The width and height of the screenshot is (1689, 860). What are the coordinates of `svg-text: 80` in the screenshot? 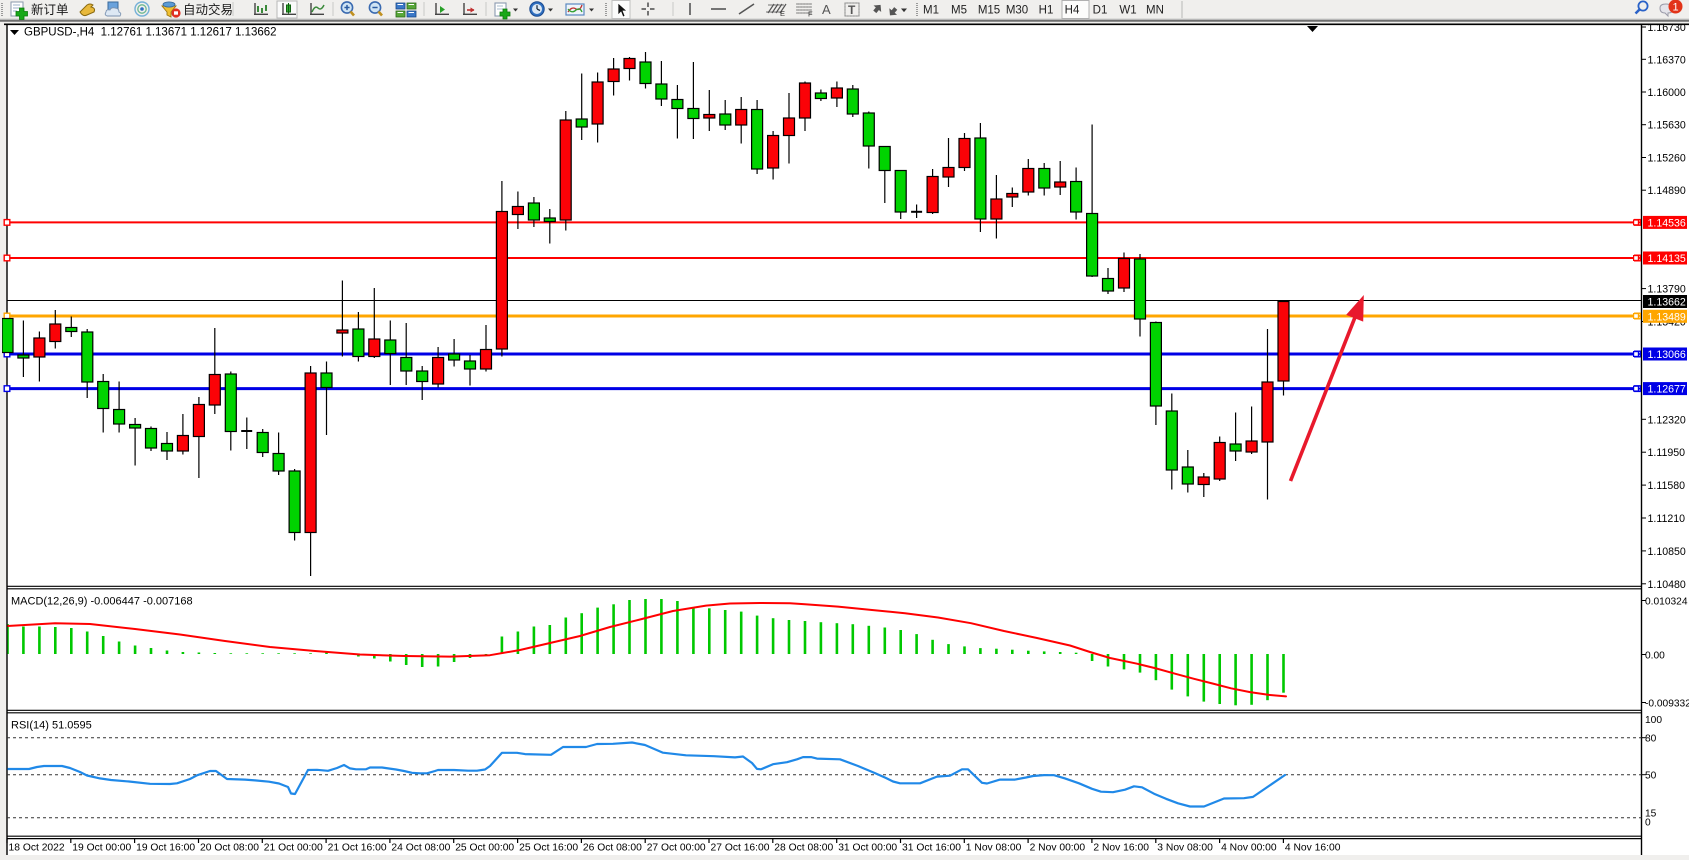 It's located at (1651, 739).